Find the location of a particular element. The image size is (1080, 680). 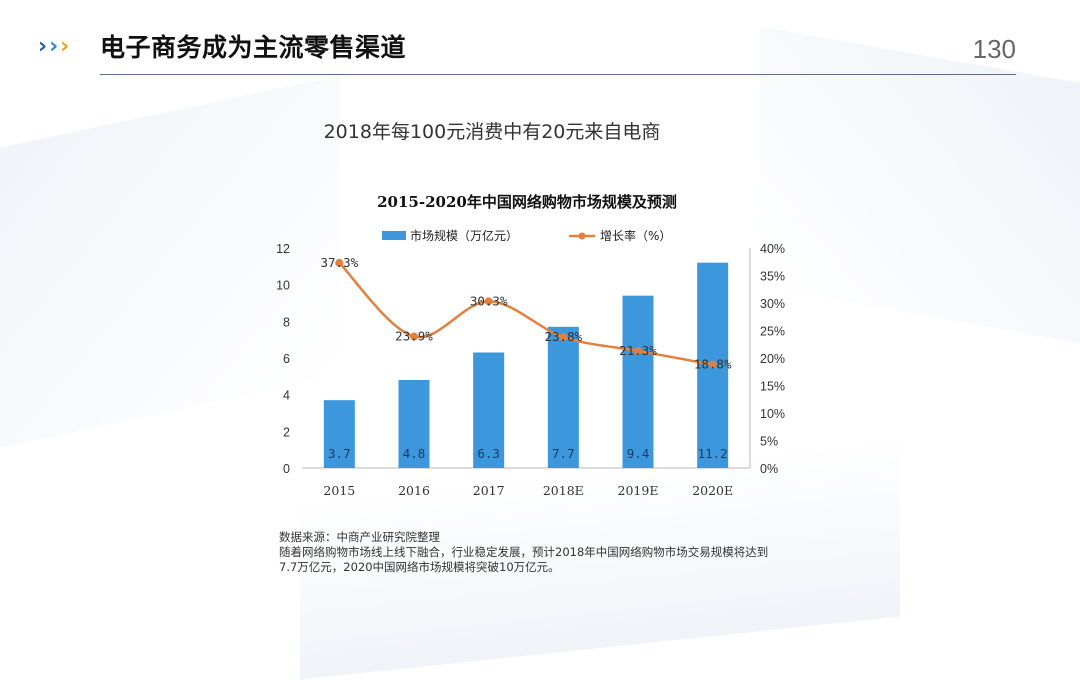

left-axis-tick-label: 0 is located at coordinates (286, 469).